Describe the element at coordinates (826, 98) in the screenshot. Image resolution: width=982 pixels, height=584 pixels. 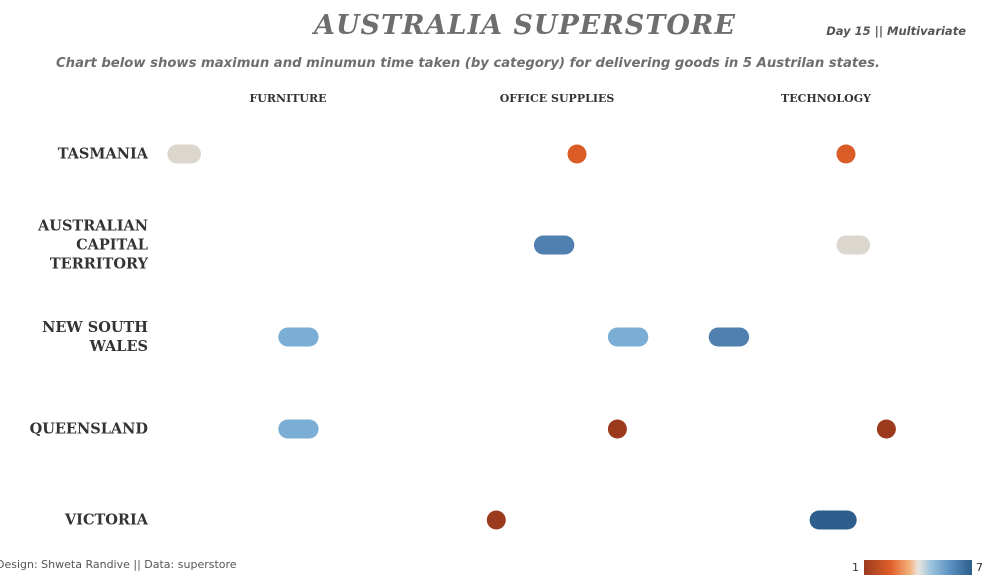
I see `column-header-technology: TECHNOLOGY` at that location.